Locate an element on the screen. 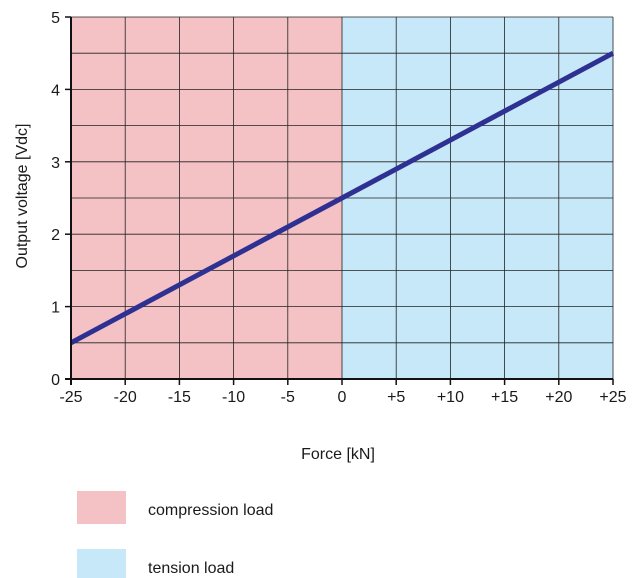  y-tick-label: 5 is located at coordinates (55, 18).